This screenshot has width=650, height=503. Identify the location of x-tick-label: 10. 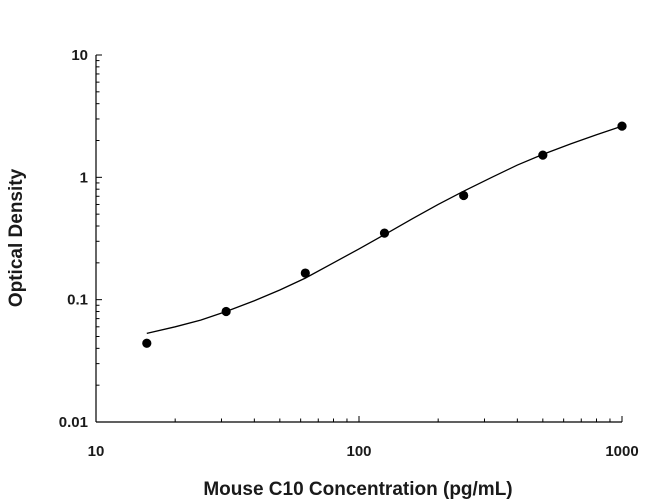
(96, 451).